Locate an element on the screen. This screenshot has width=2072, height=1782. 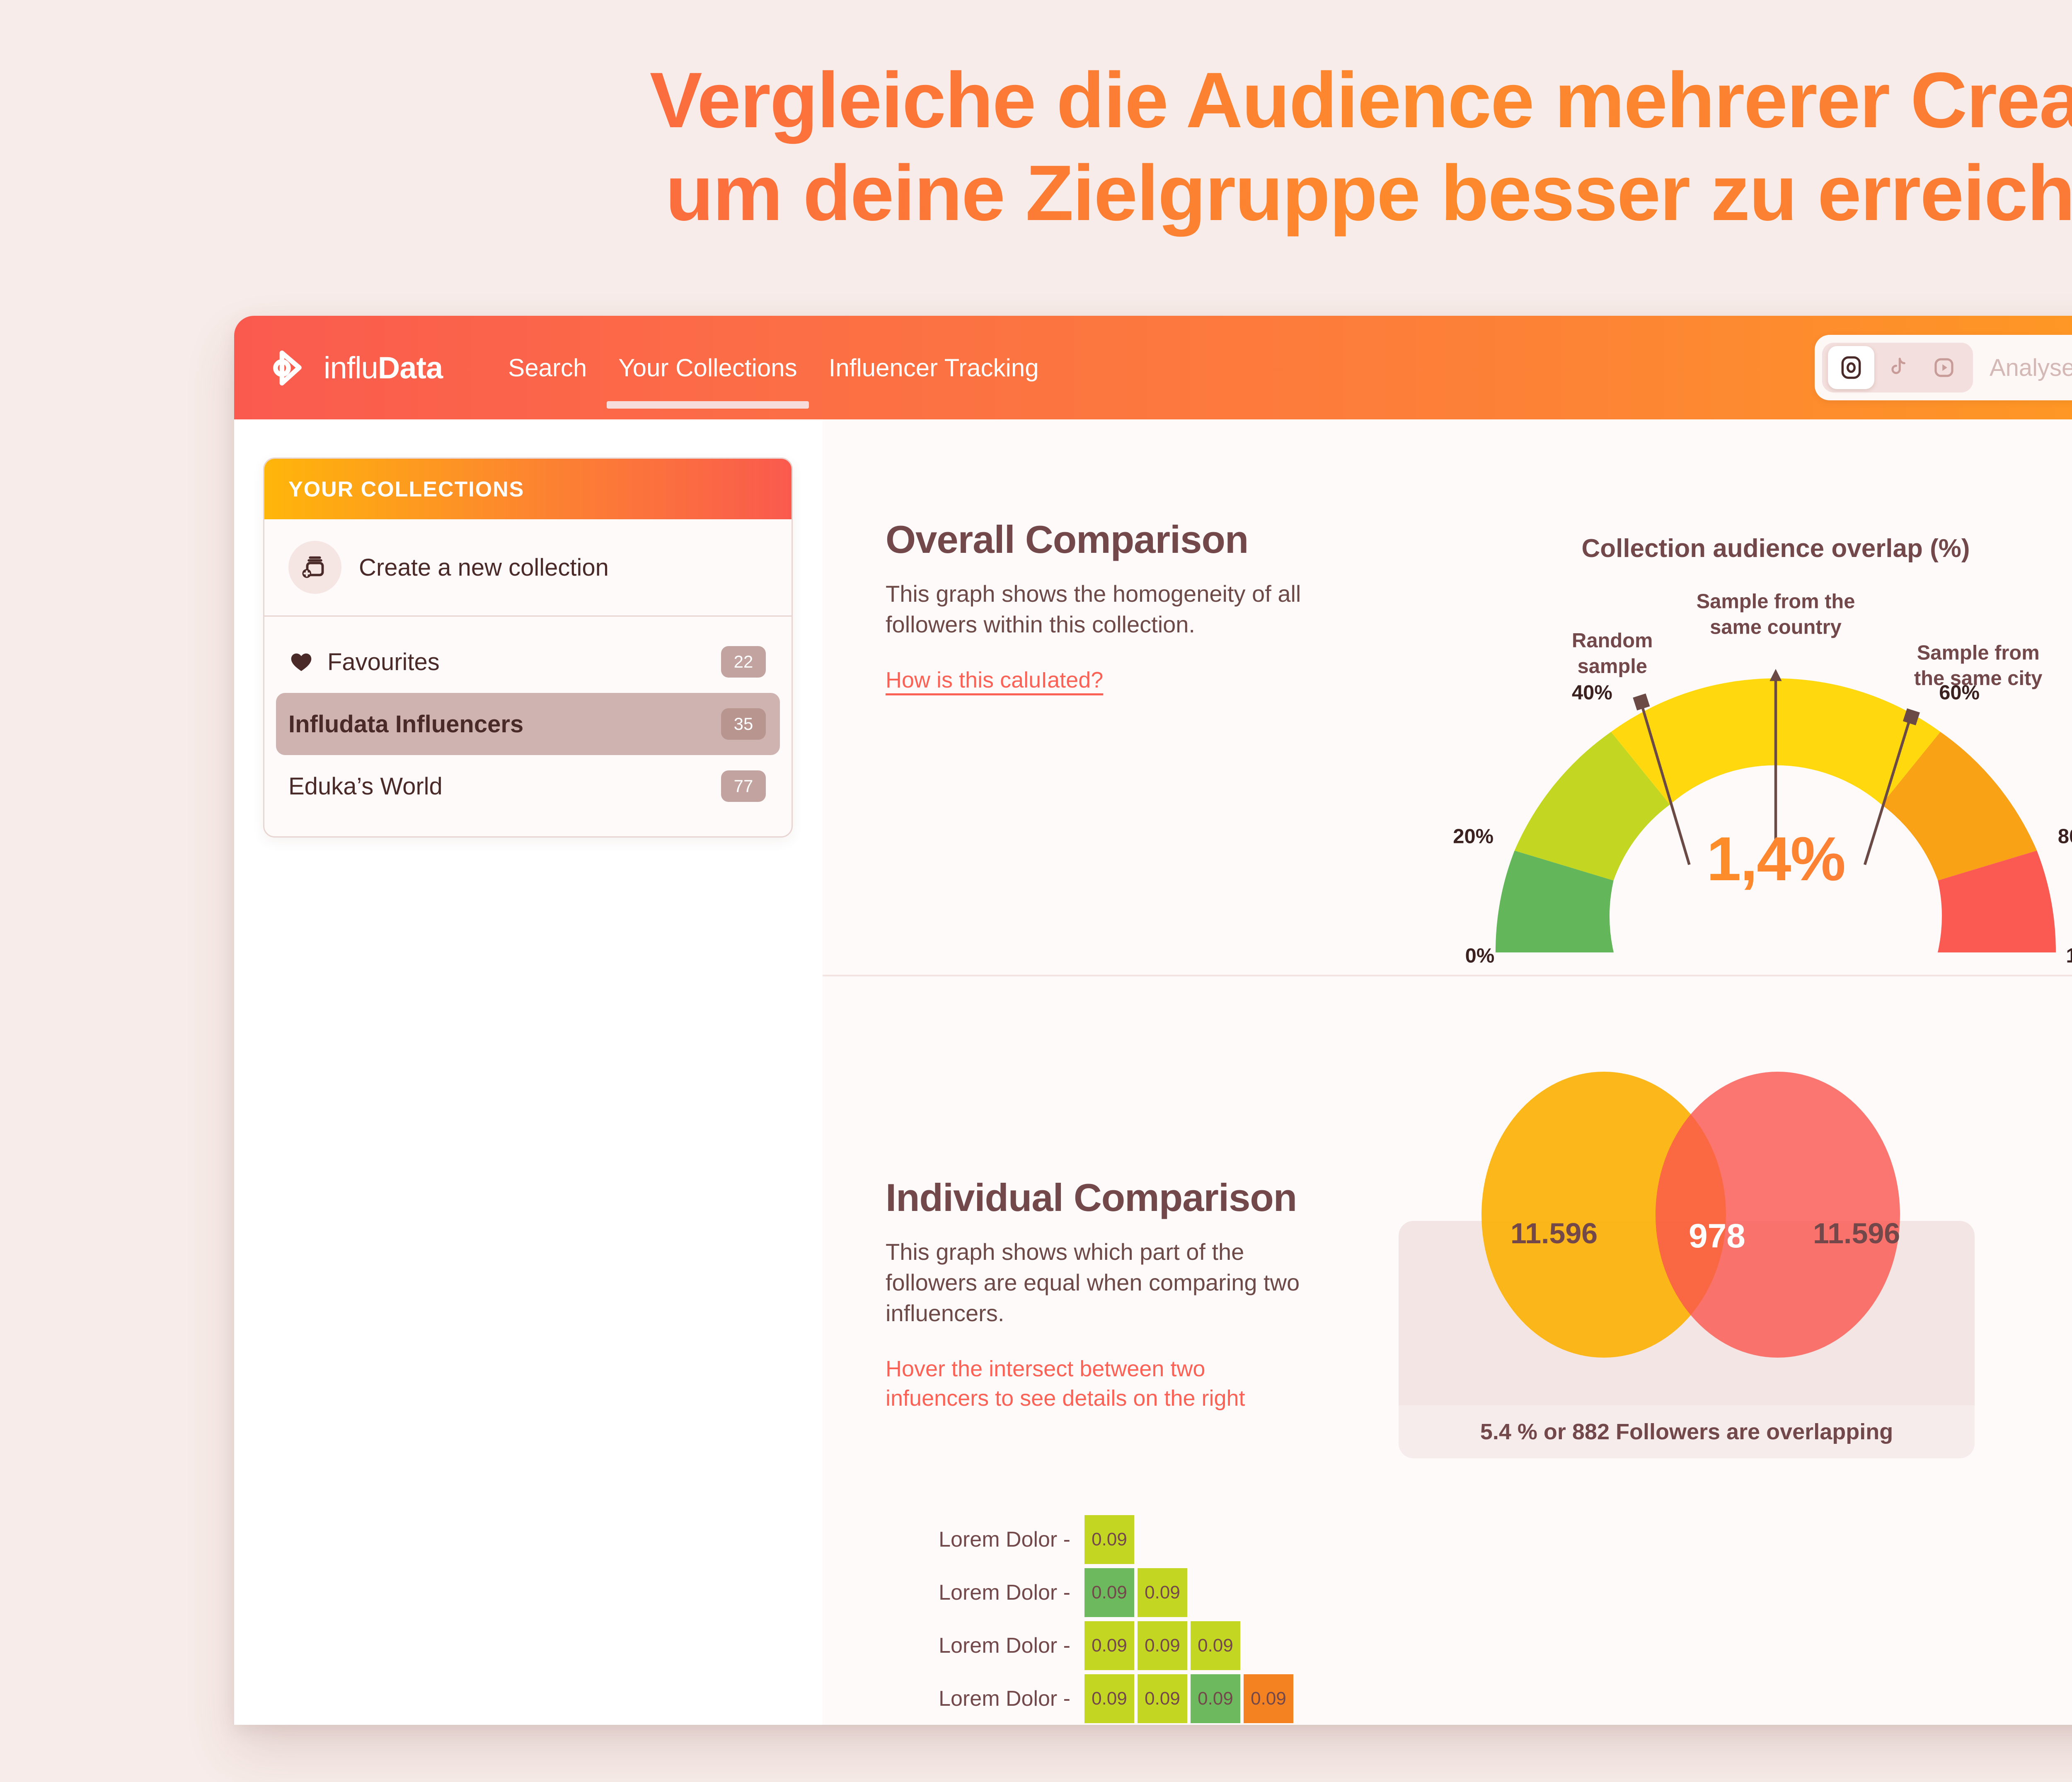
venn-circle-b is located at coordinates (1778, 1215).